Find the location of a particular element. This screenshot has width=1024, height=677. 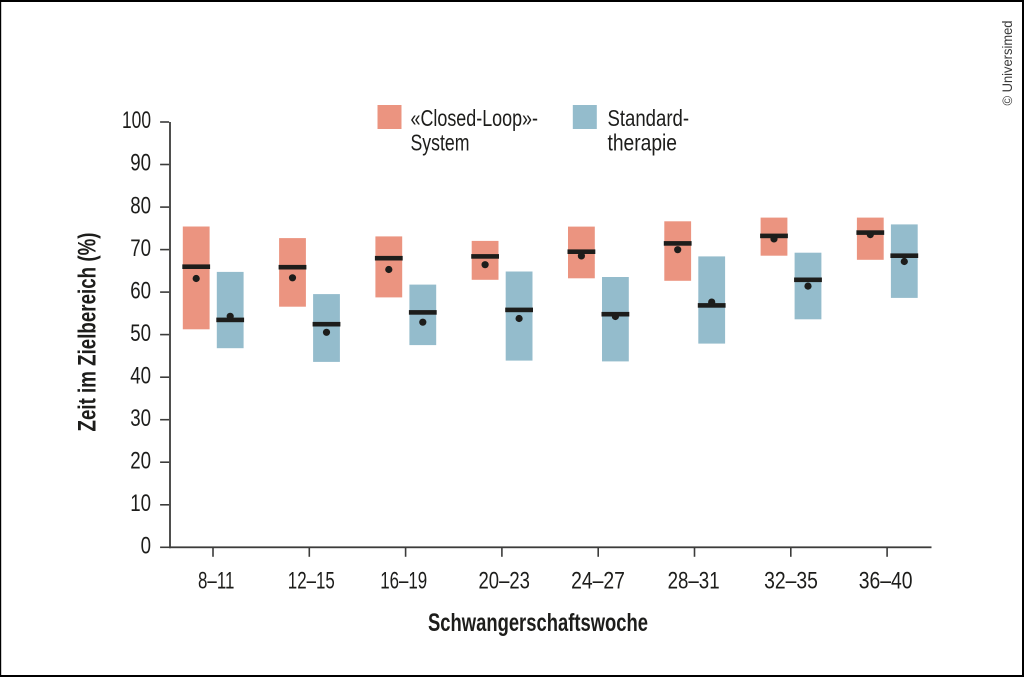

svg-text: 50 is located at coordinates (140, 333).